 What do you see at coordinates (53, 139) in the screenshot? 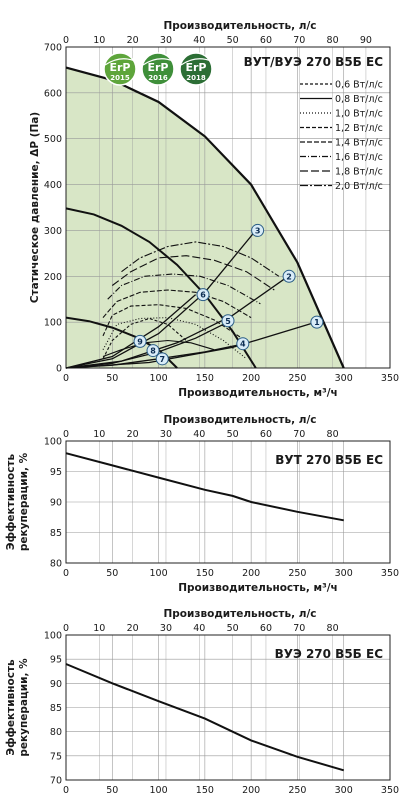
I see `y-tick-label: 500` at bounding box center [53, 139].